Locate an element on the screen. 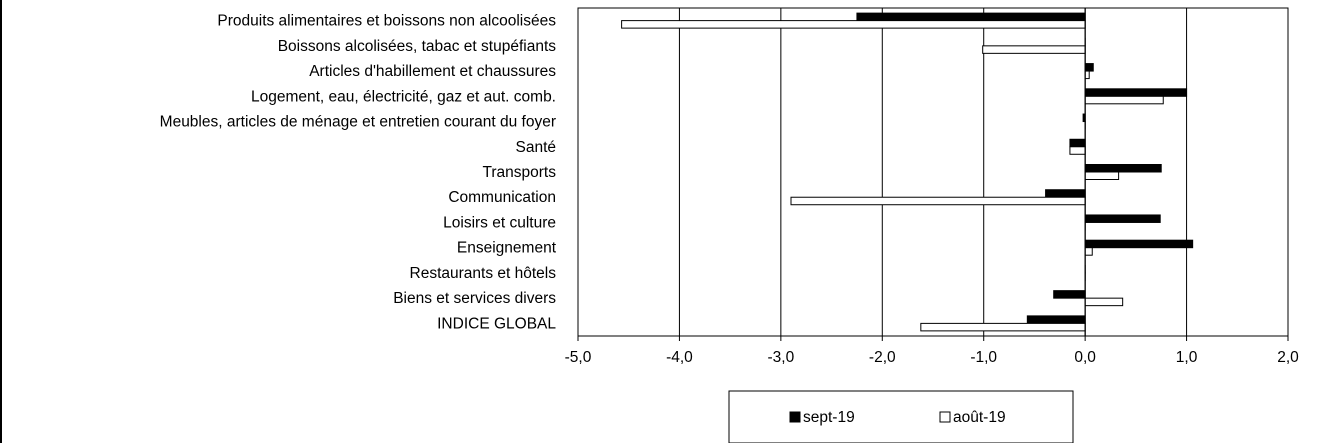 This screenshot has width=1317, height=443. category-label: Transports is located at coordinates (519, 172).